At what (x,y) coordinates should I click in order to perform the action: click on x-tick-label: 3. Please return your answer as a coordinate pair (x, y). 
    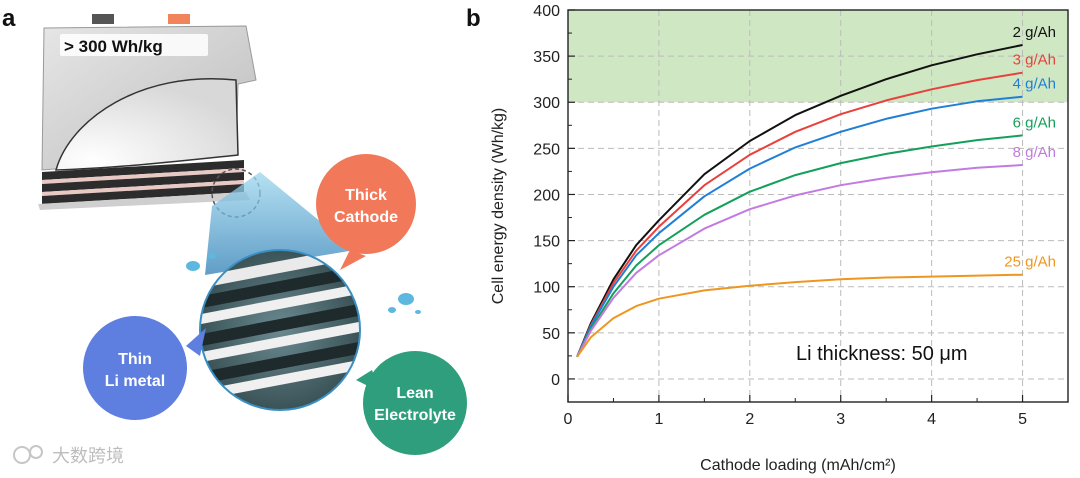
    Looking at the image, I should click on (840, 419).